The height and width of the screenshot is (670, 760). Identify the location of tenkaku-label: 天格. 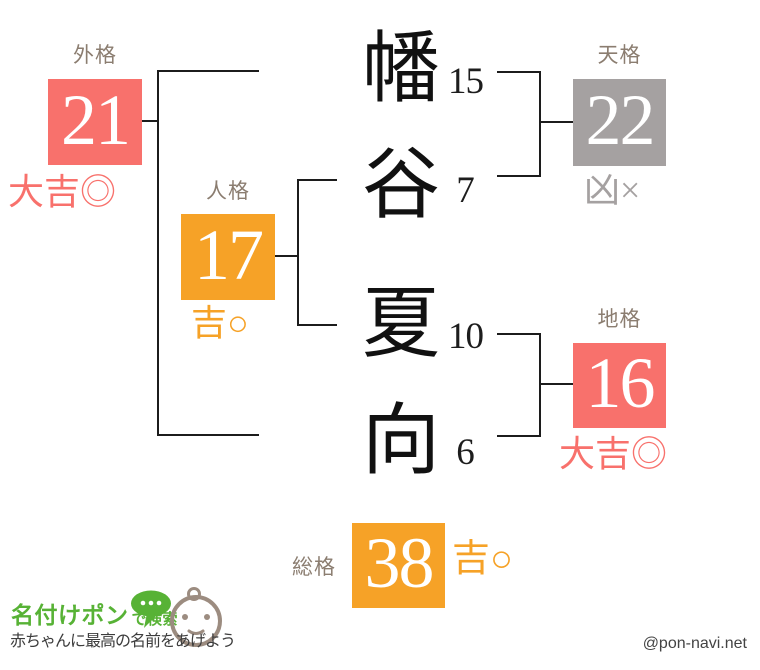
(619, 55).